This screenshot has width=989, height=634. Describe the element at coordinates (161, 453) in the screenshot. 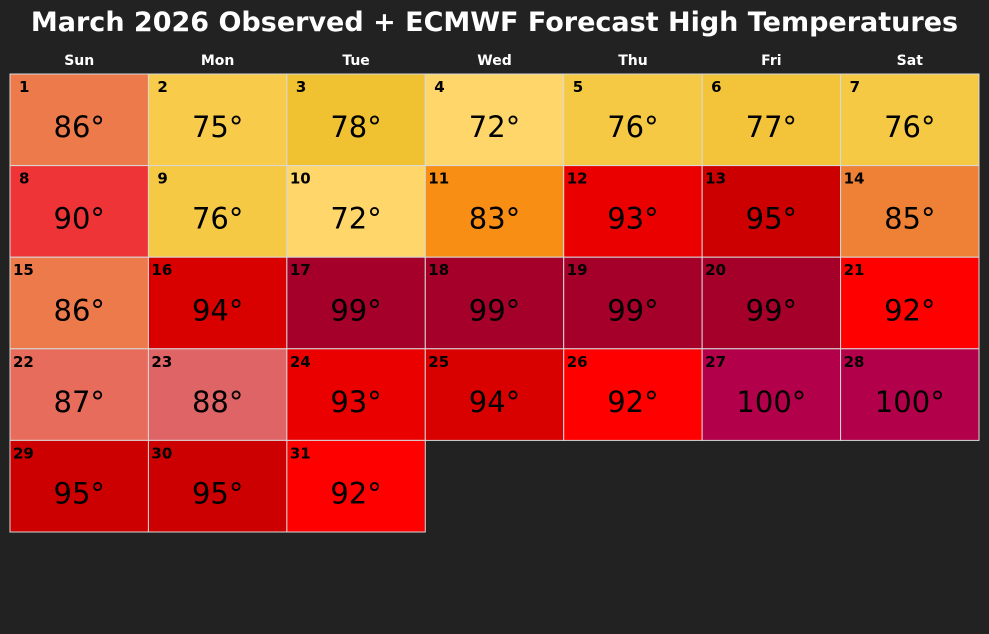

I see `day-number: 30` at that location.